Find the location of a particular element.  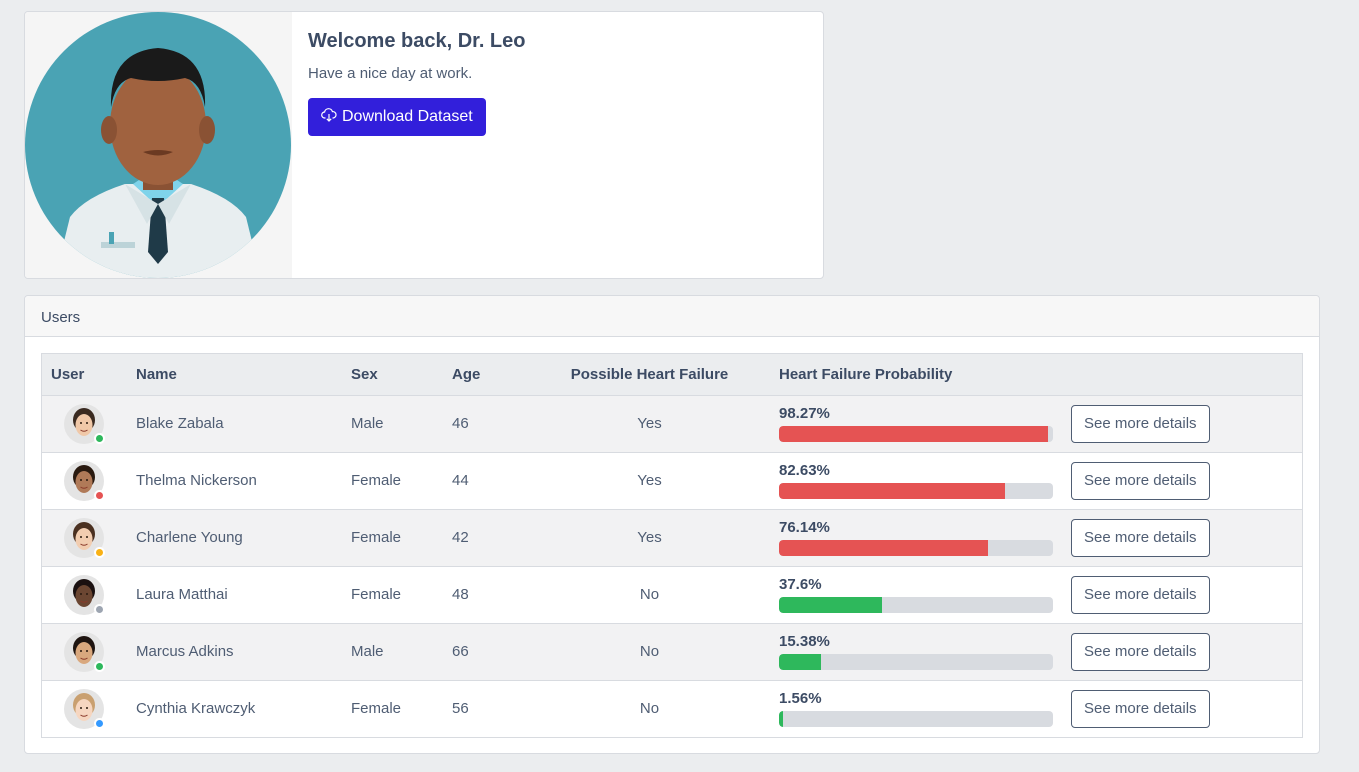

user-name: Laura Matthai is located at coordinates (182, 594).